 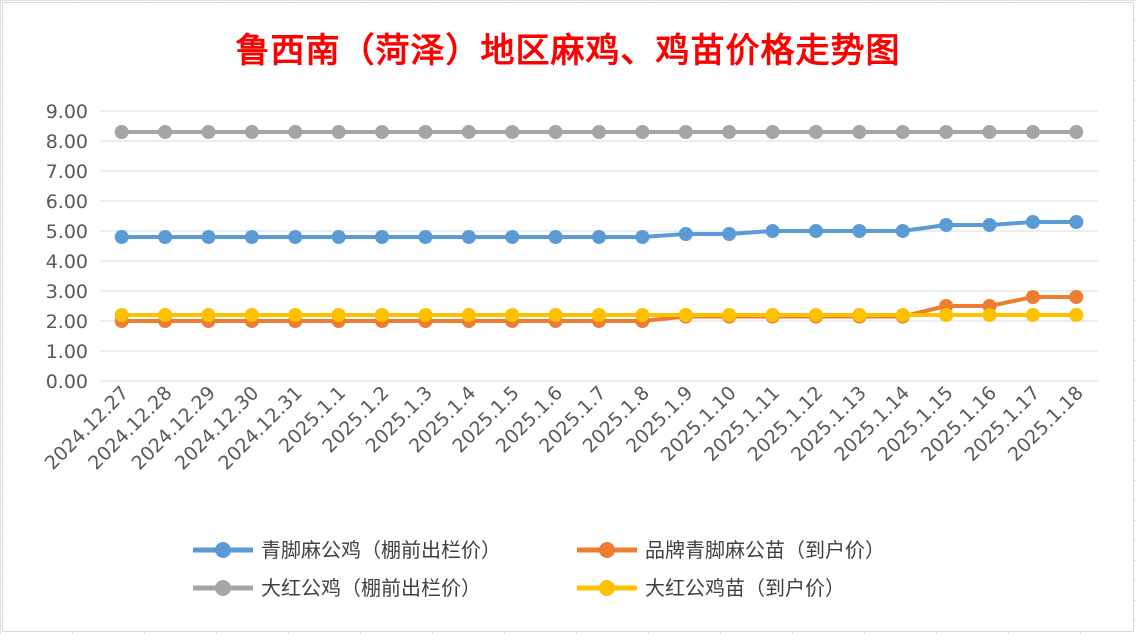 What do you see at coordinates (67, 172) in the screenshot?
I see `y-tick-label: 7.00` at bounding box center [67, 172].